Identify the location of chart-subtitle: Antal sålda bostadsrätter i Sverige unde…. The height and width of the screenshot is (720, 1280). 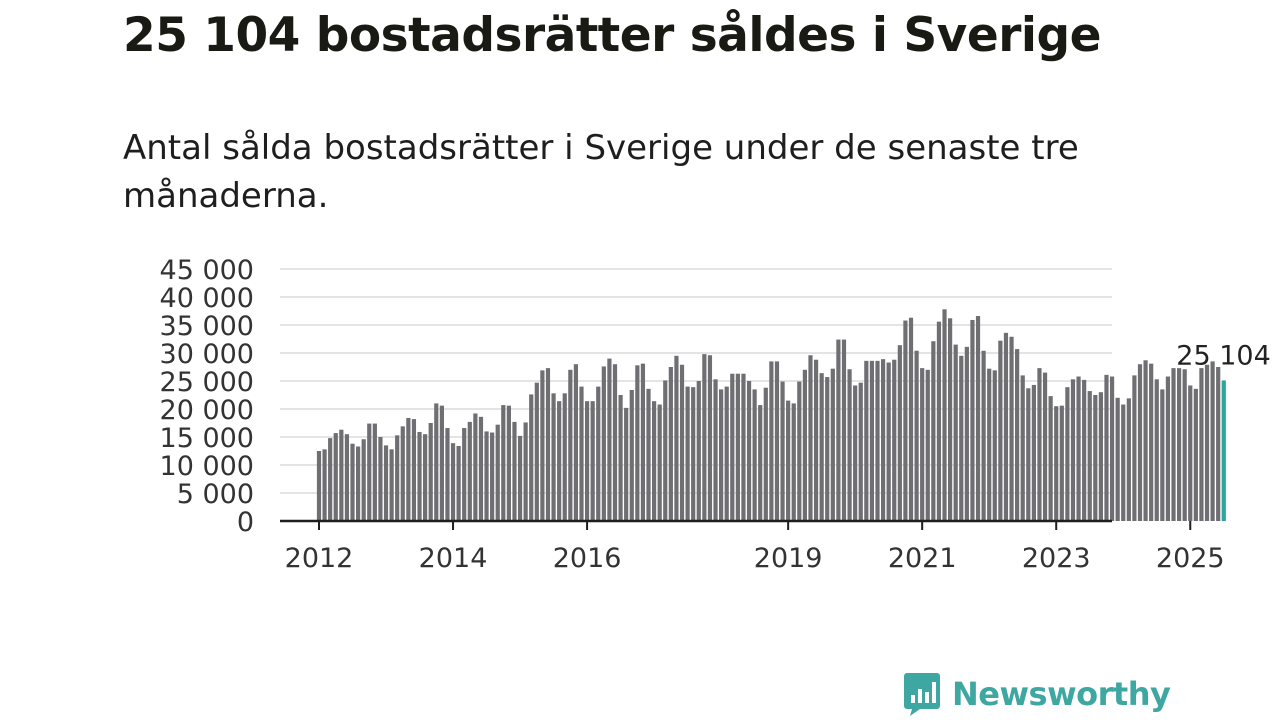
(601, 172).